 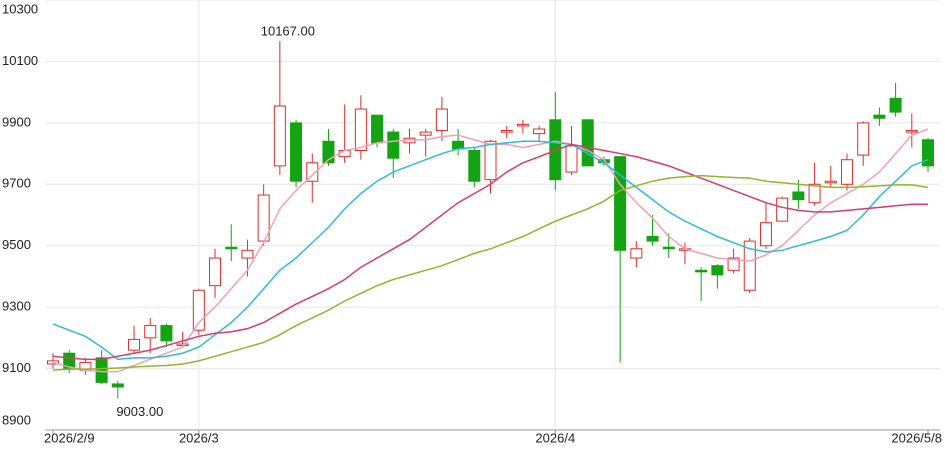 I want to click on y-tick-label: 8900, so click(x=16, y=419).